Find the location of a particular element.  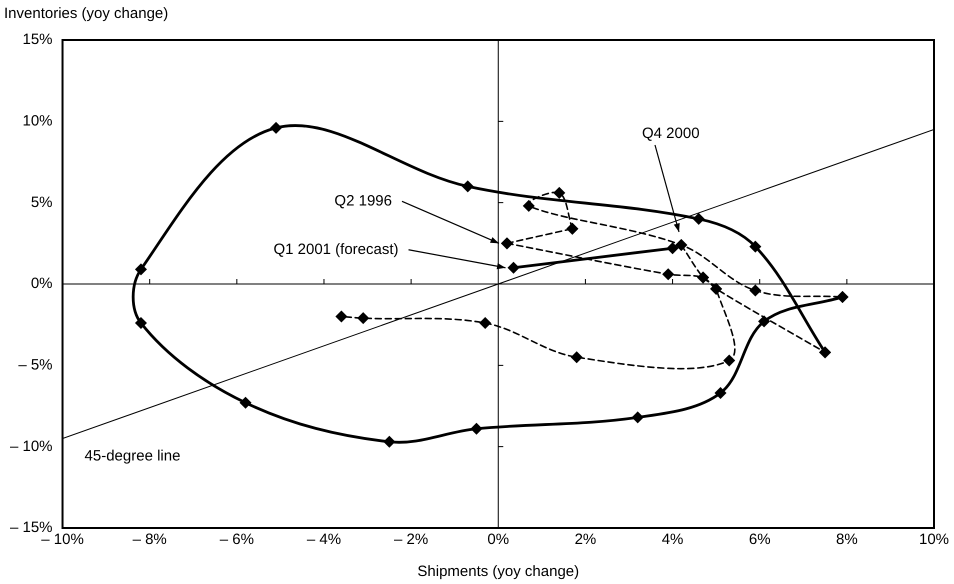

y-tick-label: 10% is located at coordinates (37, 121).